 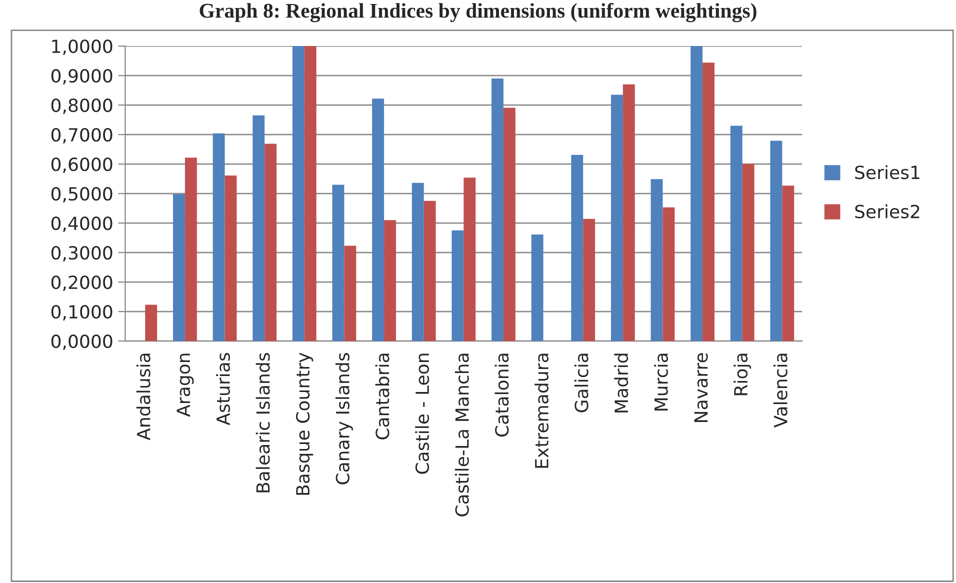 I want to click on x-tick-label: Cantabria, so click(x=382, y=397).